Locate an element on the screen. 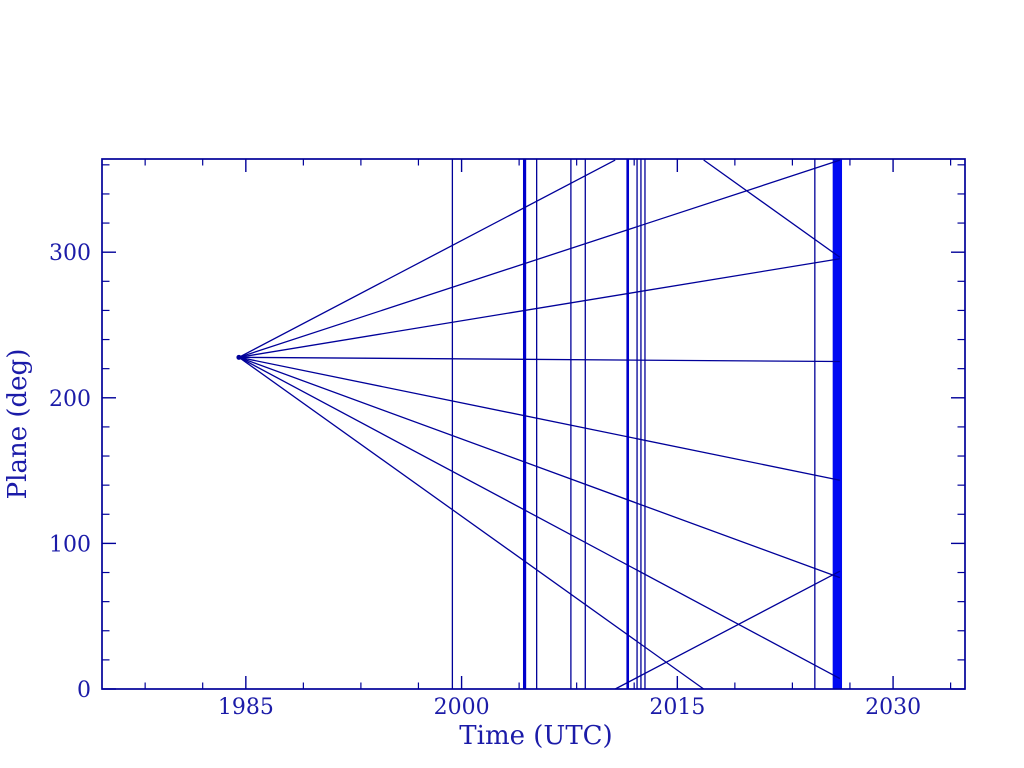 This screenshot has height=768, width=1024. y-tick-label: 300 is located at coordinates (70, 253).